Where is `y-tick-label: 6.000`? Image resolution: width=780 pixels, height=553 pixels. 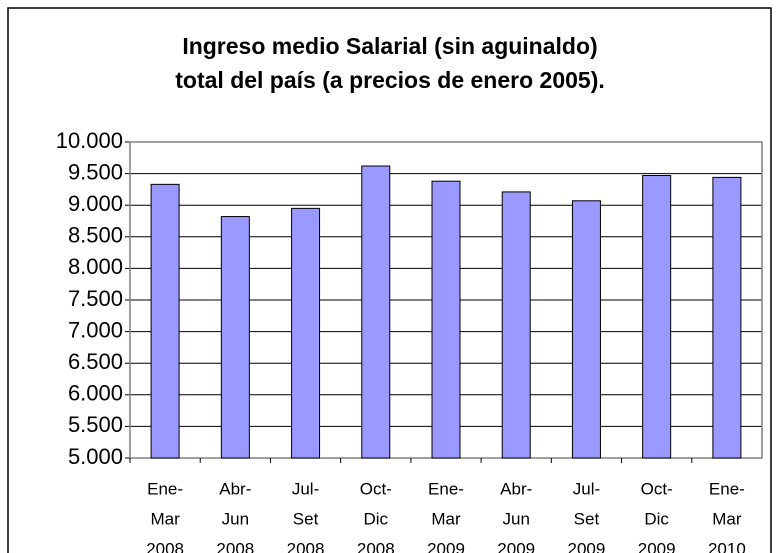 y-tick-label: 6.000 is located at coordinates (95, 393).